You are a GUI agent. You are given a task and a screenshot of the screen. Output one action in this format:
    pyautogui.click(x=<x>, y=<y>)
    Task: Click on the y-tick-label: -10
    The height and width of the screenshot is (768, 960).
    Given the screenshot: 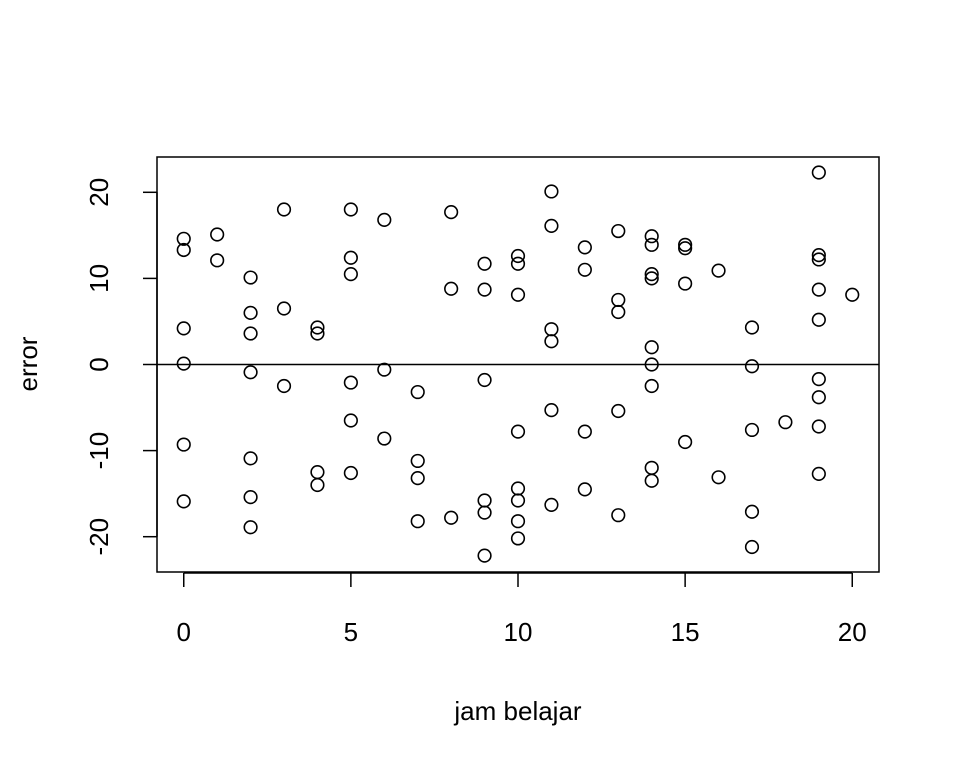 What is the action you would take?
    pyautogui.click(x=99, y=451)
    